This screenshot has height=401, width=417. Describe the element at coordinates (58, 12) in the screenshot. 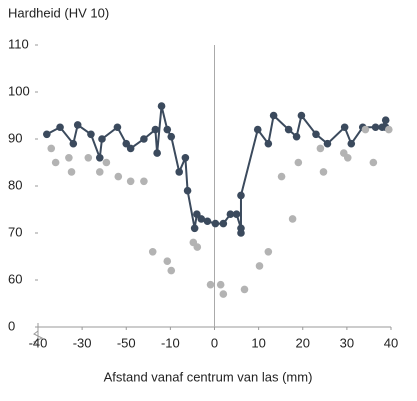

I see `chart-title: Hardheid (HV 10)` at that location.